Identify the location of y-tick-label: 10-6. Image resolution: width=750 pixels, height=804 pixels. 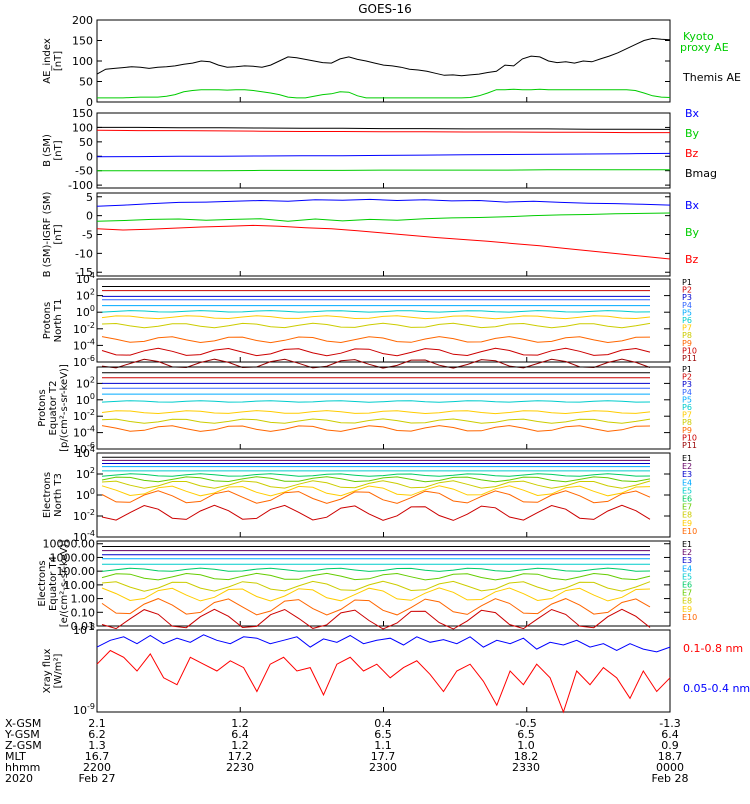
(84, 361).